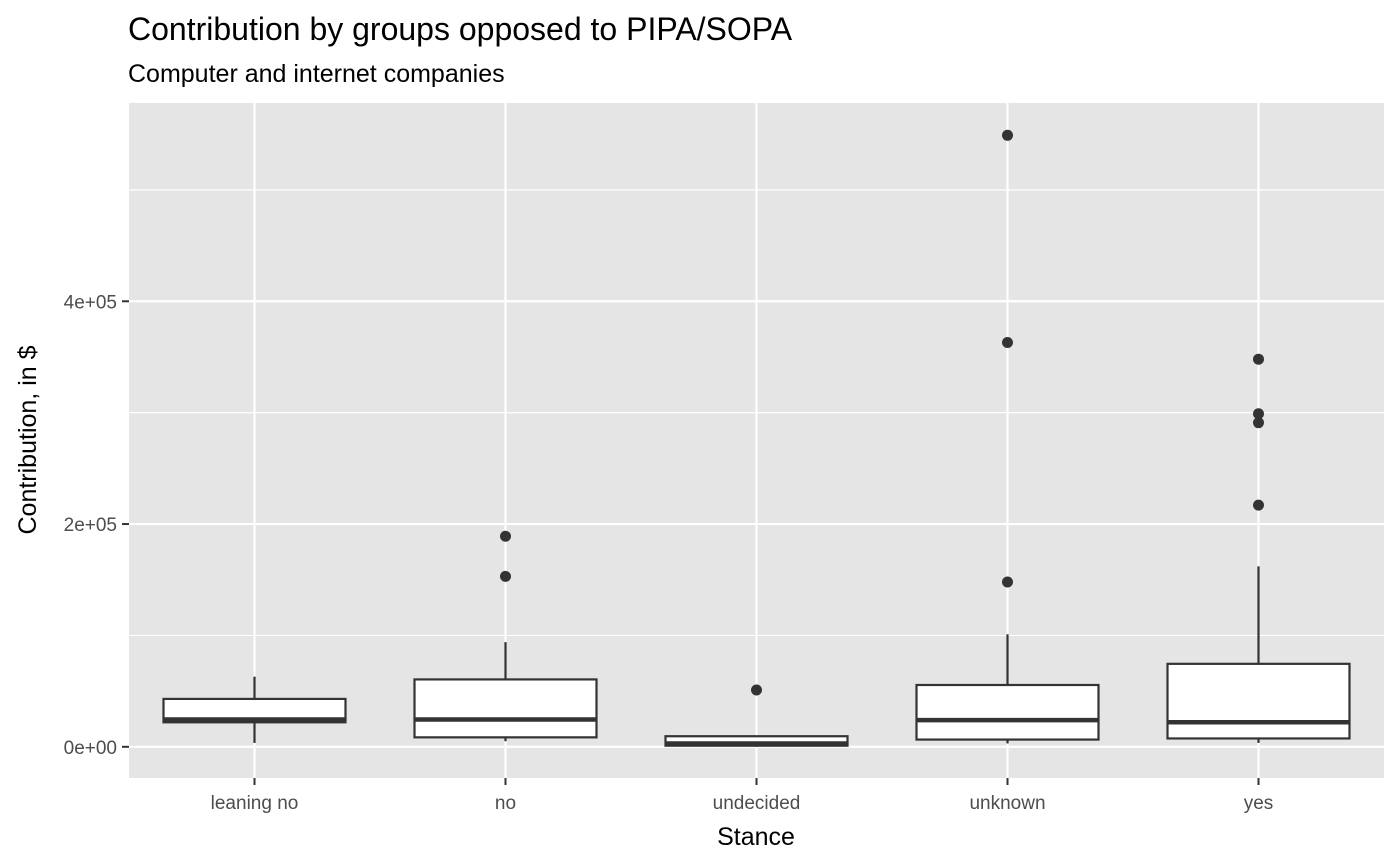  What do you see at coordinates (756, 715) in the screenshot?
I see `box-undecided` at bounding box center [756, 715].